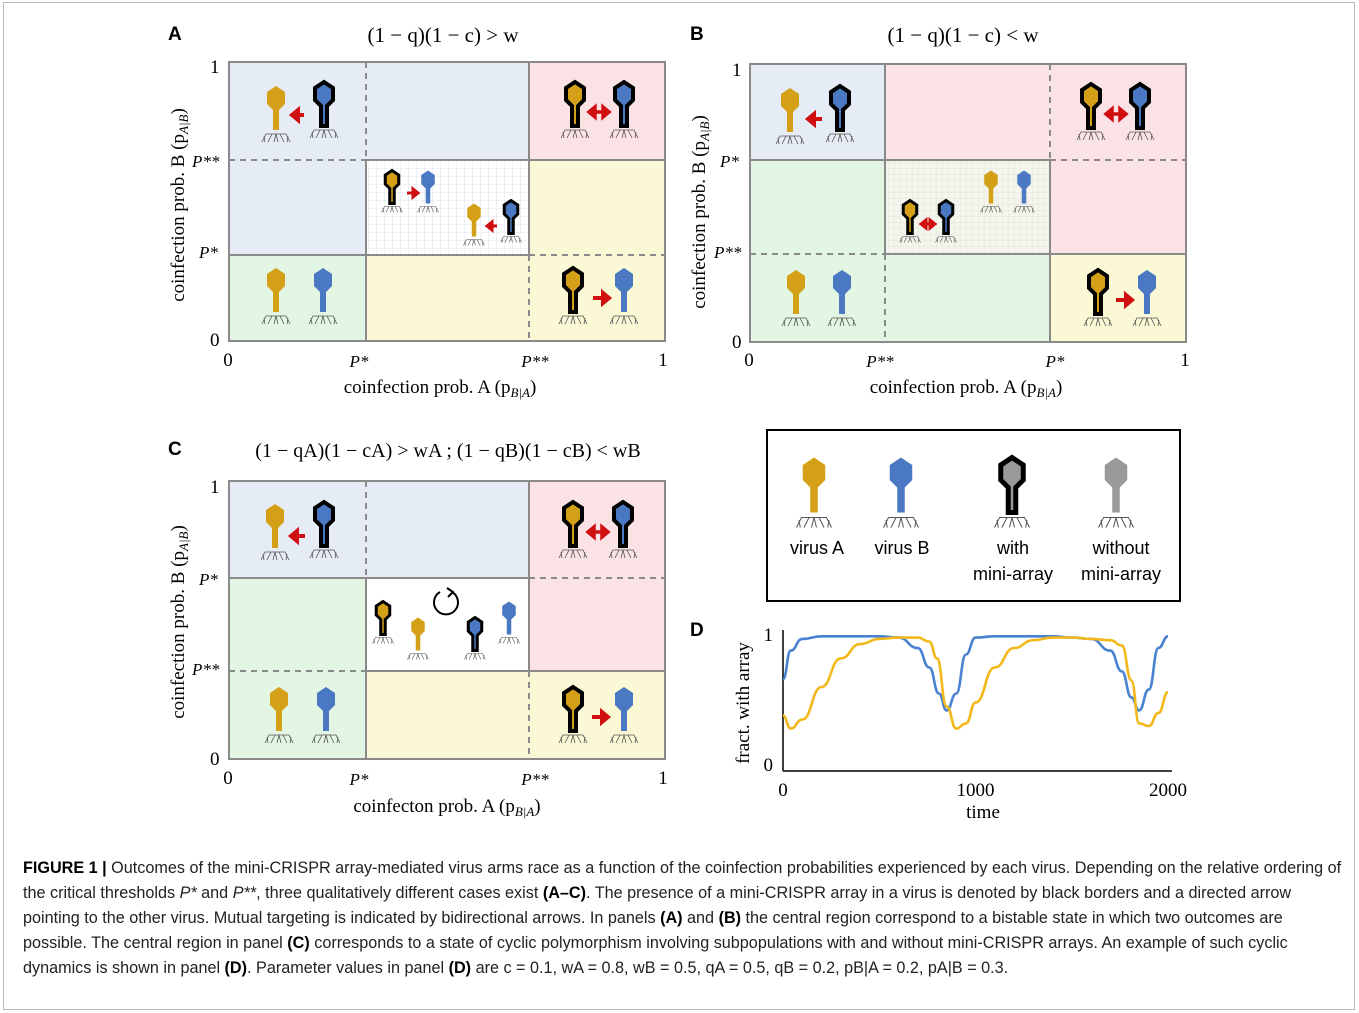 The height and width of the screenshot is (1013, 1359). Describe the element at coordinates (697, 34) in the screenshot. I see `panel-letter: B` at that location.